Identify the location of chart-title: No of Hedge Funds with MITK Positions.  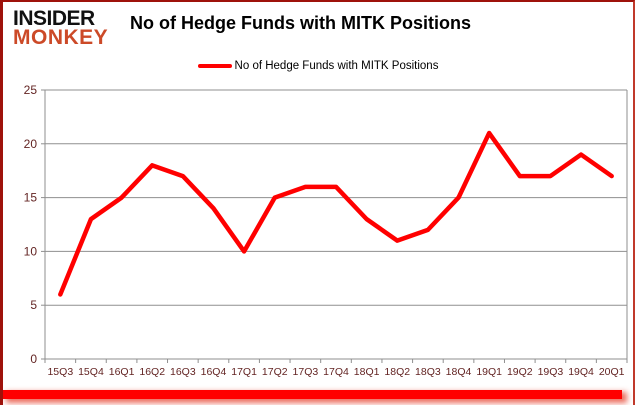
(300, 23).